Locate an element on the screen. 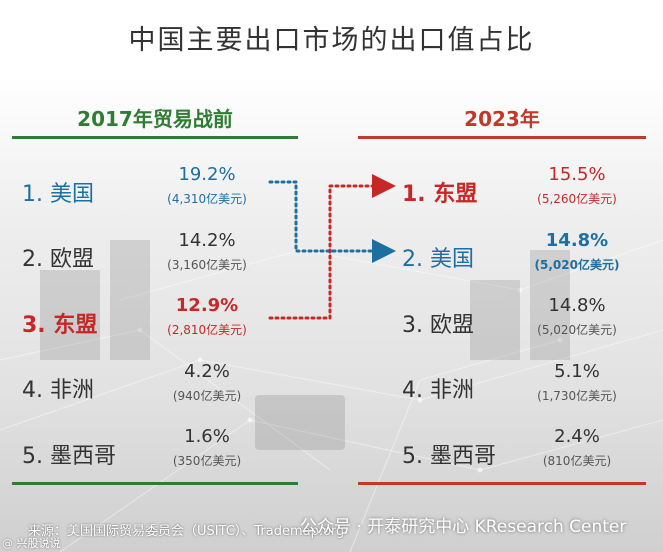  arrow-asean-rank-change is located at coordinates (332, 247).